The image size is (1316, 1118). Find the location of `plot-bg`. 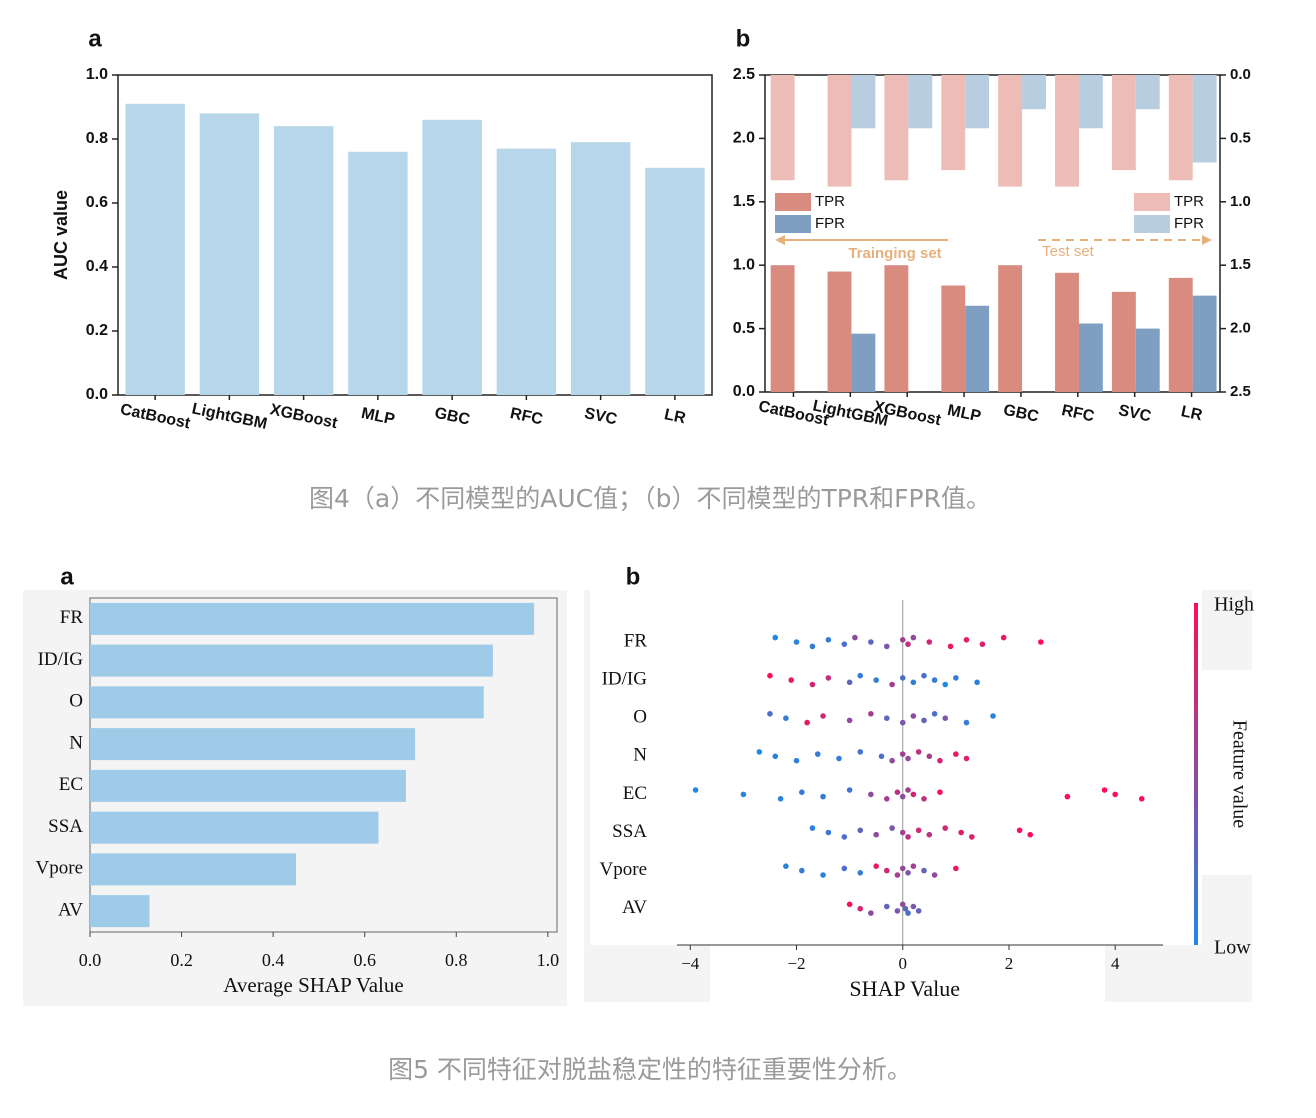

plot-bg is located at coordinates (896, 767).